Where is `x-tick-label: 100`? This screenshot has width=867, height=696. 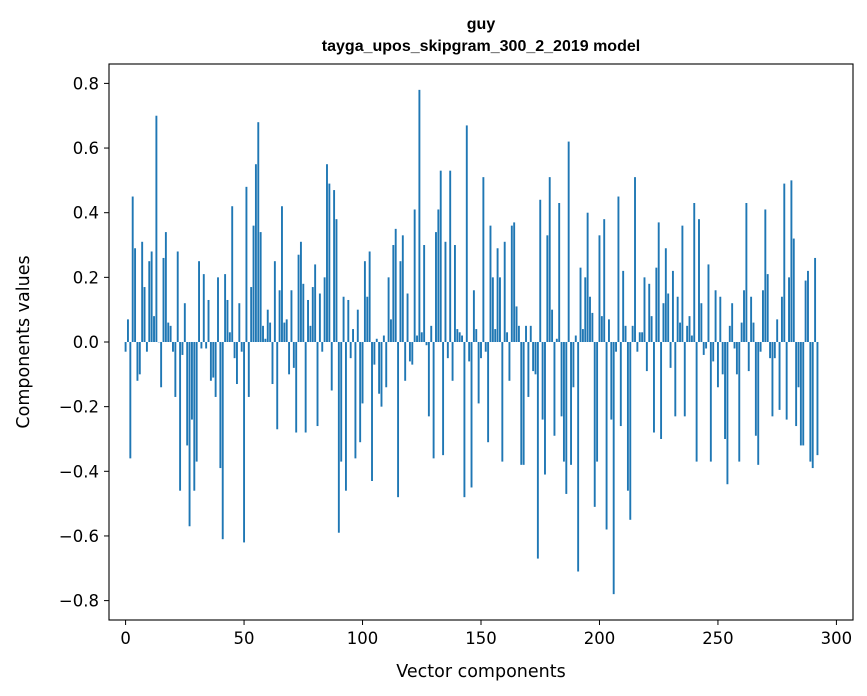 x-tick-label: 100 is located at coordinates (363, 638).